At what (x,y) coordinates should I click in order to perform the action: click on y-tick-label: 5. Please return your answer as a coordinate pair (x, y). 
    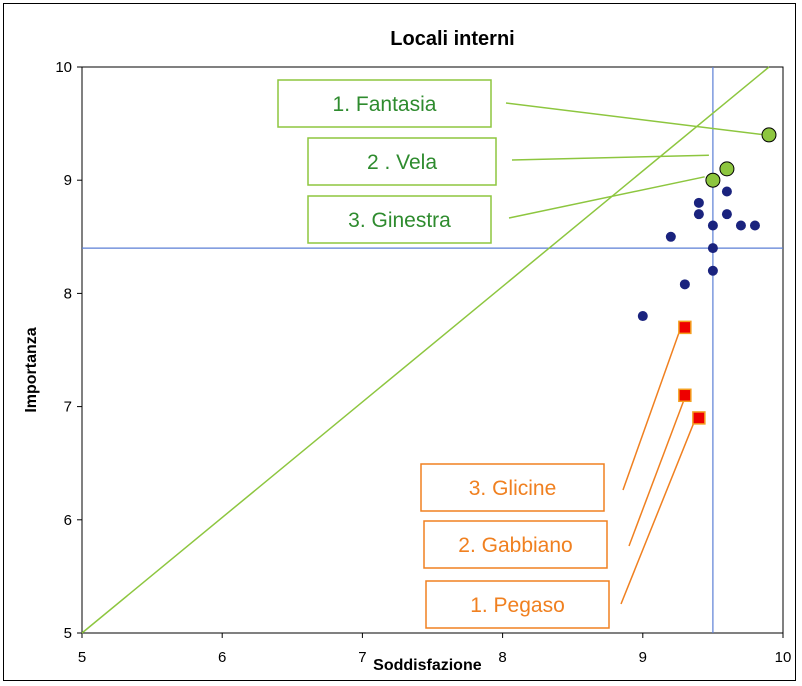
    Looking at the image, I should click on (68, 633).